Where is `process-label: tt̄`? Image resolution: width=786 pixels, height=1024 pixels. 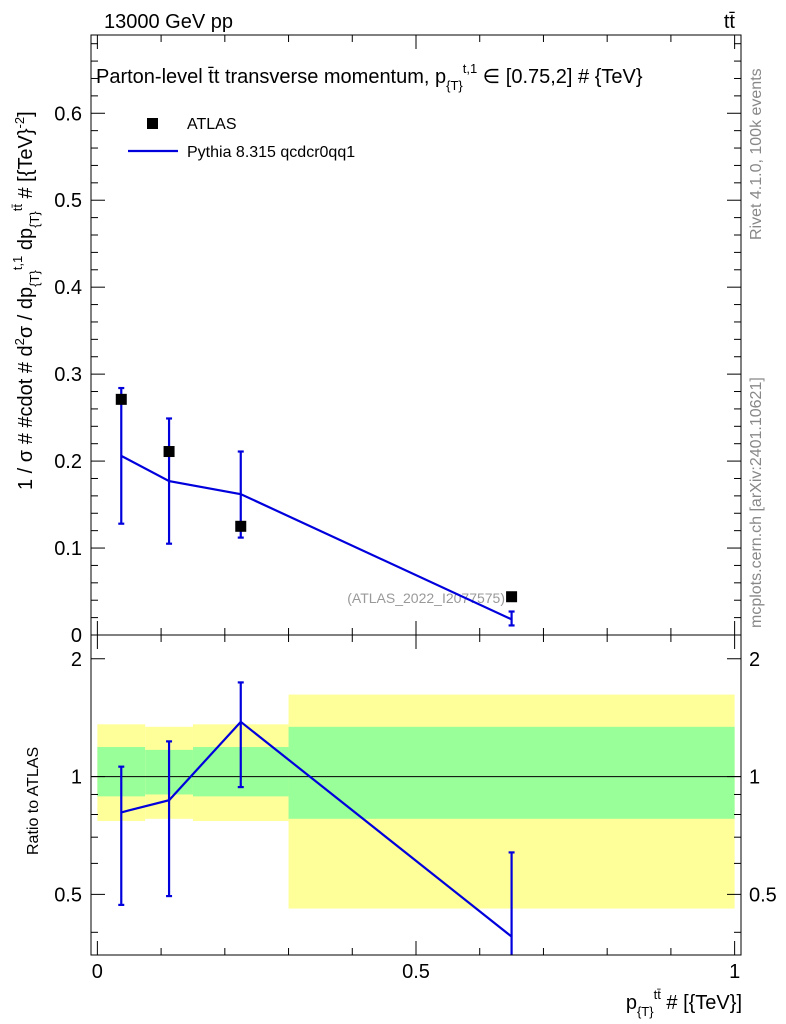
process-label: tt̄ is located at coordinates (730, 22).